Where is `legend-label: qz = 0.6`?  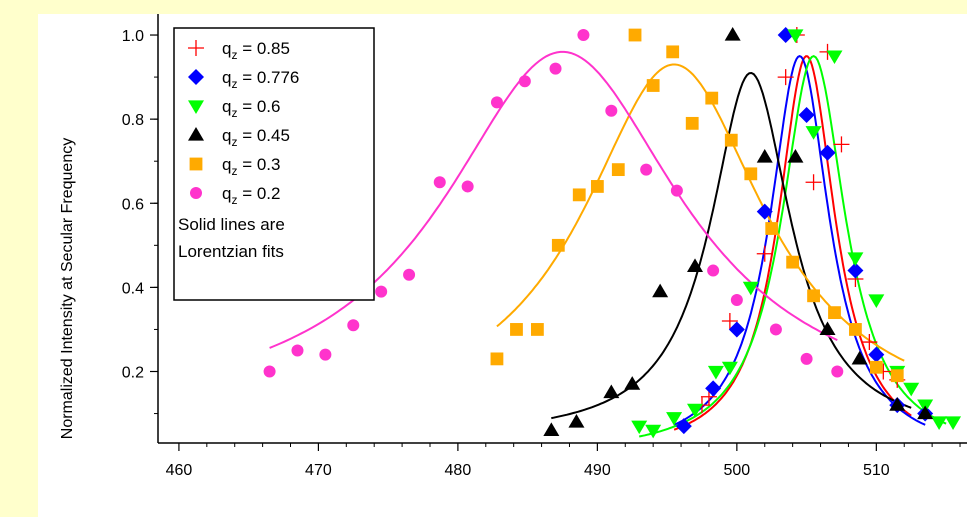 legend-label: qz = 0.6 is located at coordinates (251, 108).